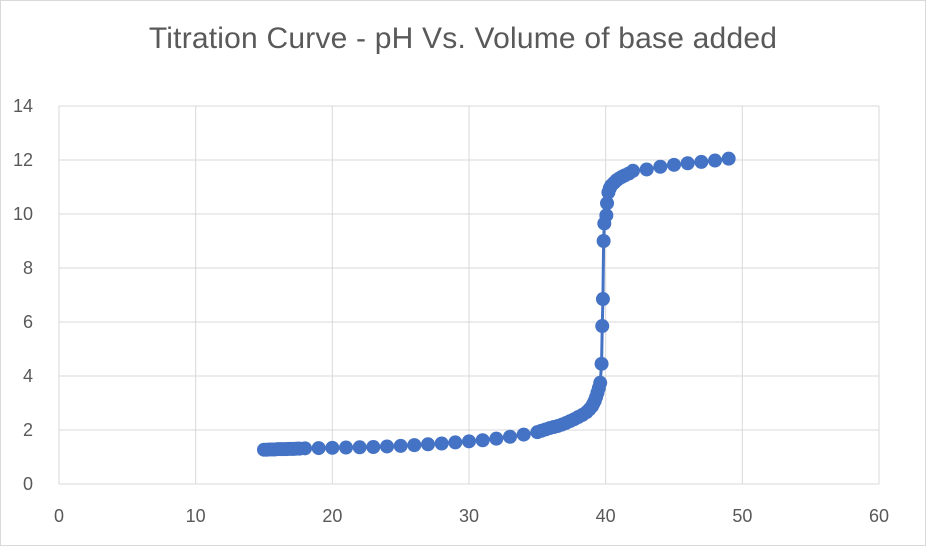 This screenshot has height=546, width=926. What do you see at coordinates (332, 516) in the screenshot?
I see `x-tick-label: 20` at bounding box center [332, 516].